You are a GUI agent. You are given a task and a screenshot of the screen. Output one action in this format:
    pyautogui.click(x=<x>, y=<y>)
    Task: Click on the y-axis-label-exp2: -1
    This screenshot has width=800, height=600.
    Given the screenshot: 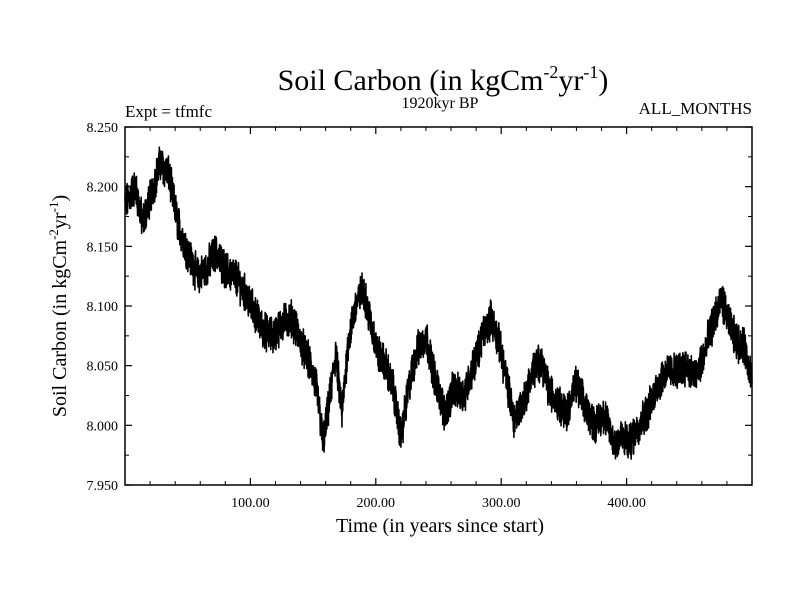 What is the action you would take?
    pyautogui.click(x=53, y=207)
    